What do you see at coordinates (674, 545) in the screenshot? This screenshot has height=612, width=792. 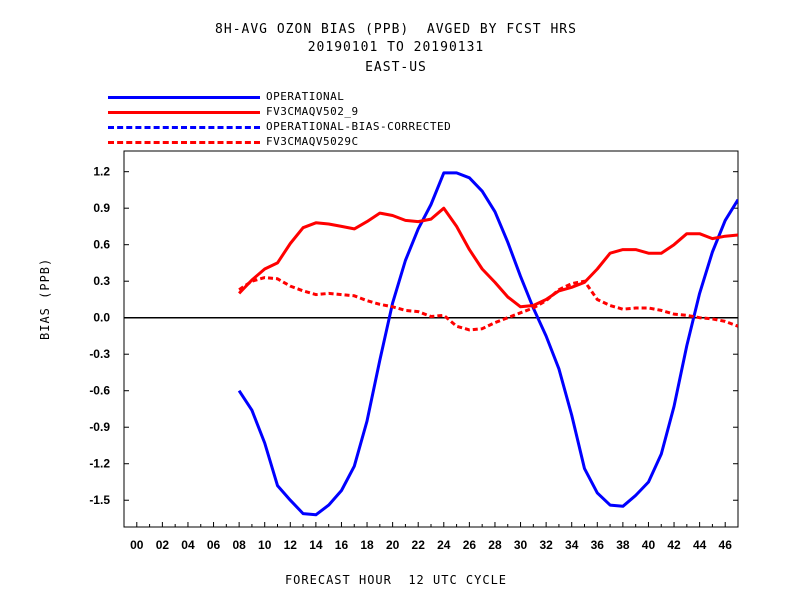 I see `x-tick-label: 42` at bounding box center [674, 545].